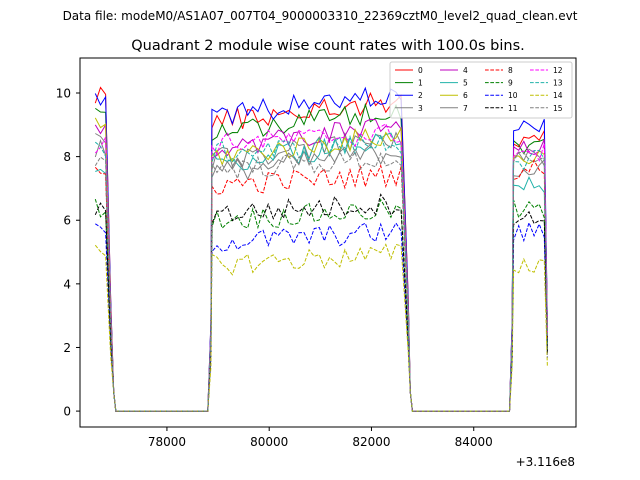 The image size is (640, 480). Describe the element at coordinates (513, 108) in the screenshot. I see `legend-label-11: 11` at that location.